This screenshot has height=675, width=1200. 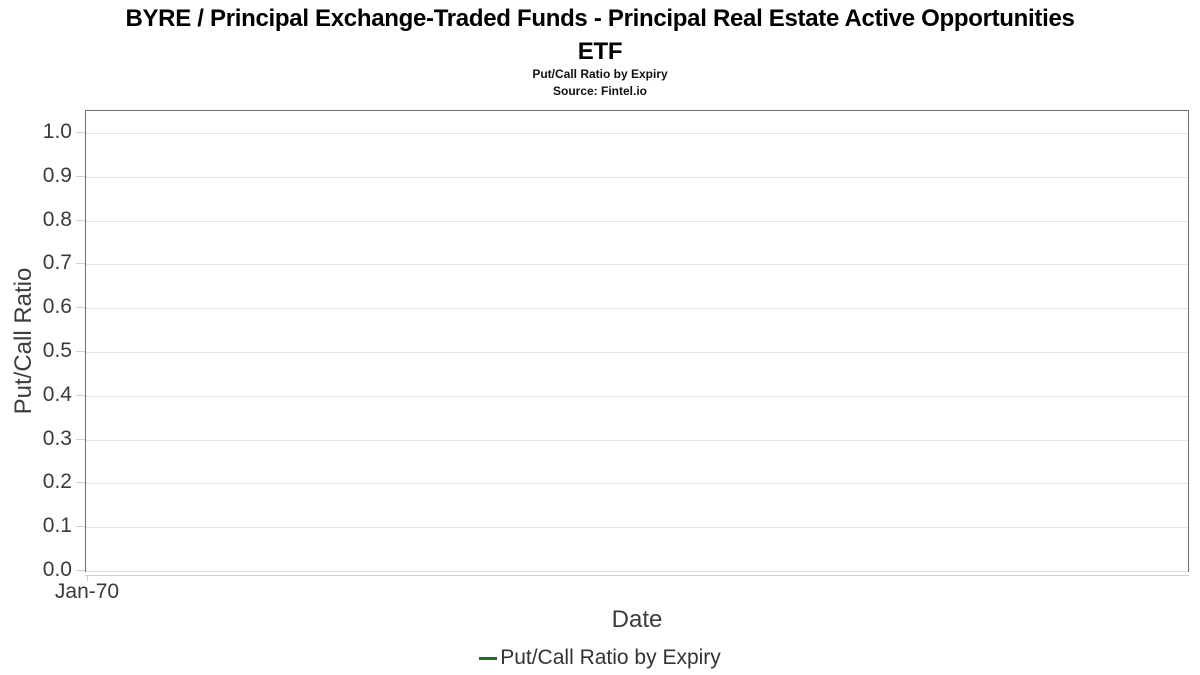 What do you see at coordinates (57, 569) in the screenshot?
I see `y-tick-label: 0.0` at bounding box center [57, 569].